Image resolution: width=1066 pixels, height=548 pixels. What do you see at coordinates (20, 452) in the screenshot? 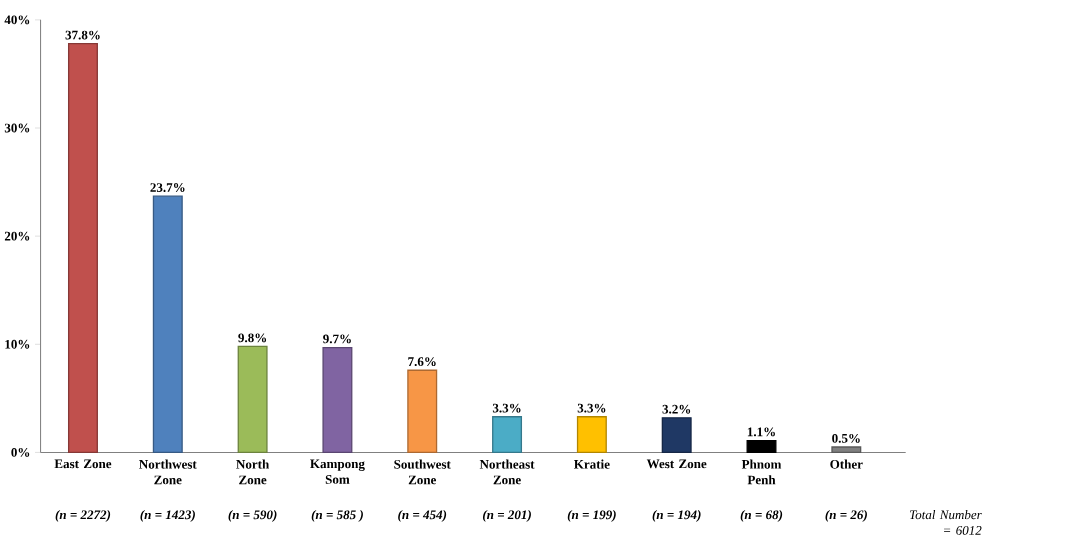
I see `y-tick-label: 0%` at bounding box center [20, 452].